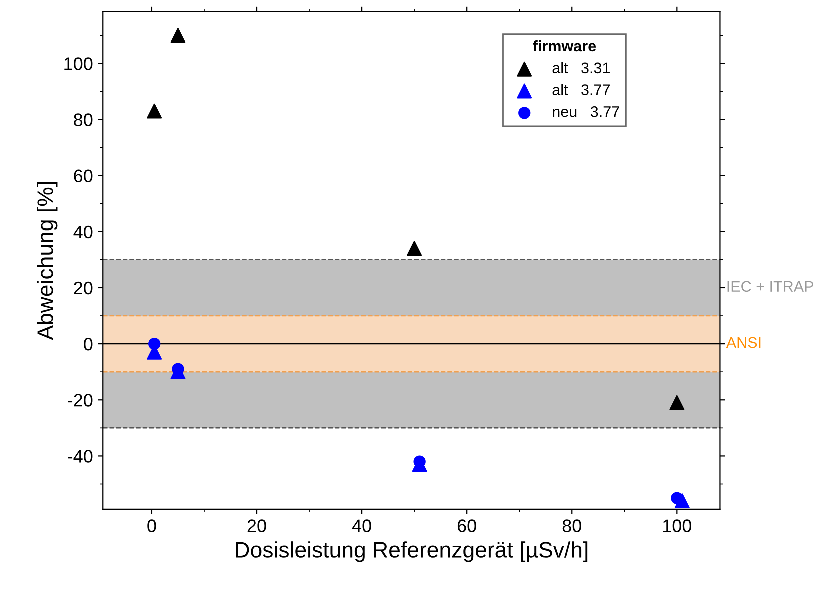  Describe the element at coordinates (80, 456) in the screenshot. I see `y-tick-label: -40` at that location.